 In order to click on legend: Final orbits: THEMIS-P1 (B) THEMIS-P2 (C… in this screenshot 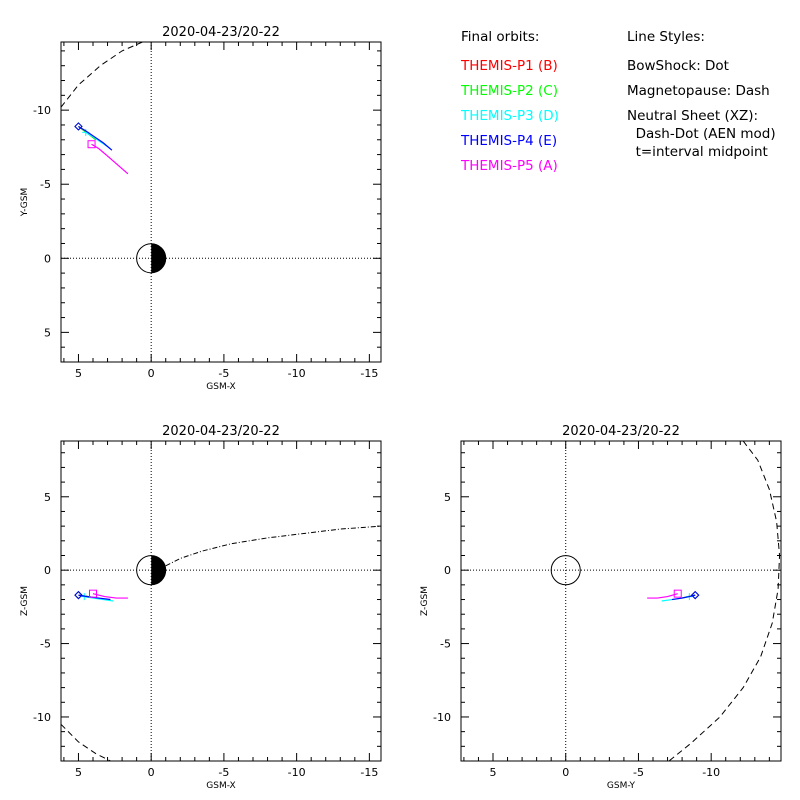, I will do `click(618, 101)`.